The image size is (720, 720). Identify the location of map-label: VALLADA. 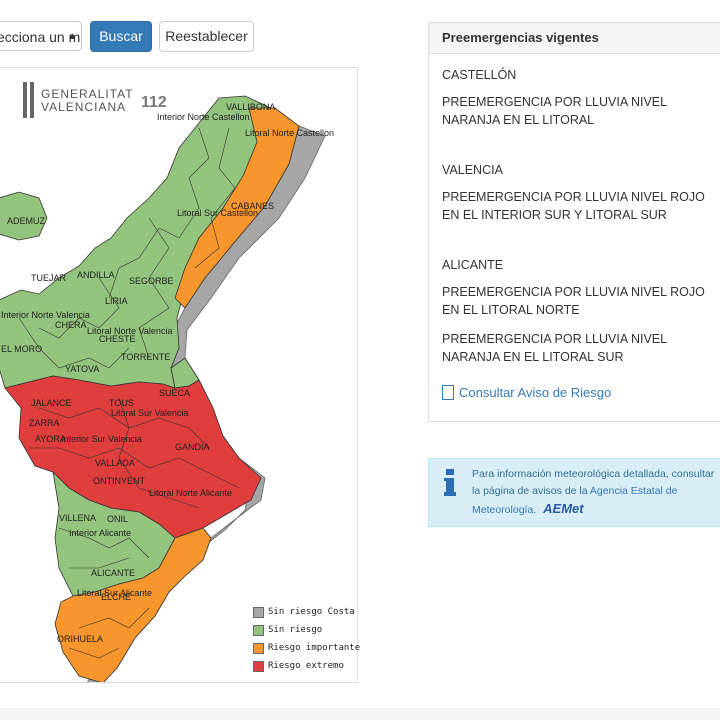
(115, 463).